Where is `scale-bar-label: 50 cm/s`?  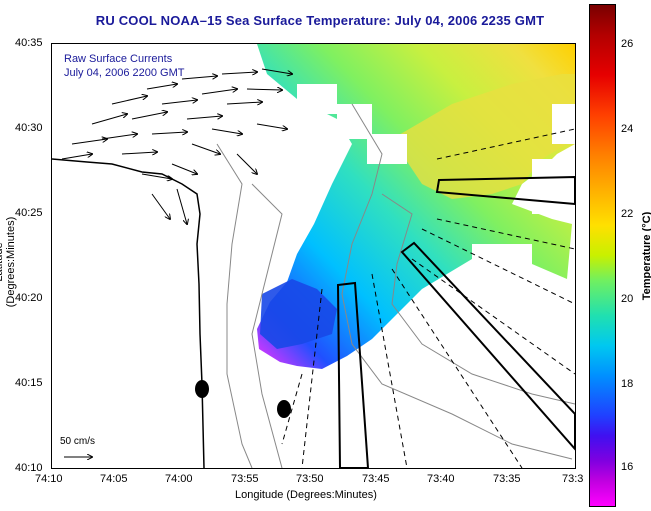 scale-bar-label: 50 cm/s is located at coordinates (78, 441).